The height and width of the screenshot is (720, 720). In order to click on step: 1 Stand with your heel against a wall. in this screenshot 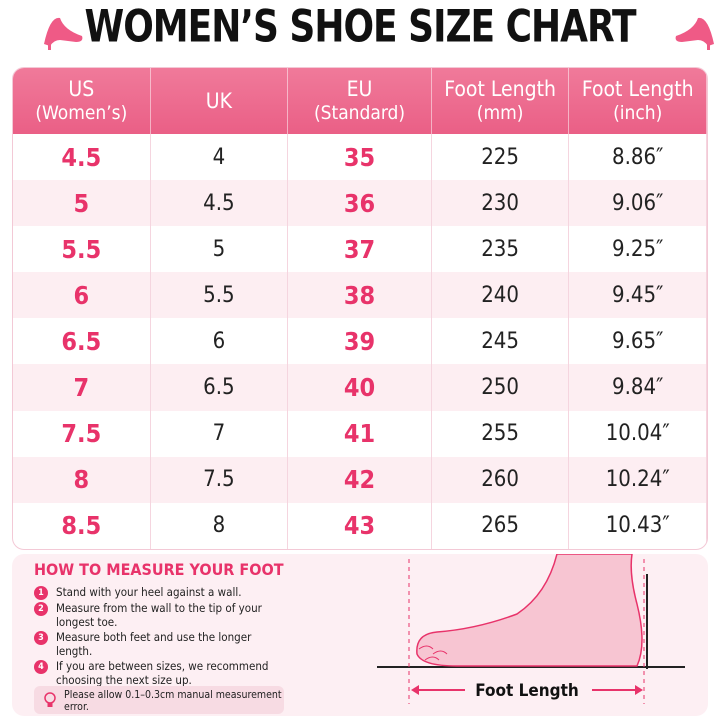, I will do `click(154, 592)`.